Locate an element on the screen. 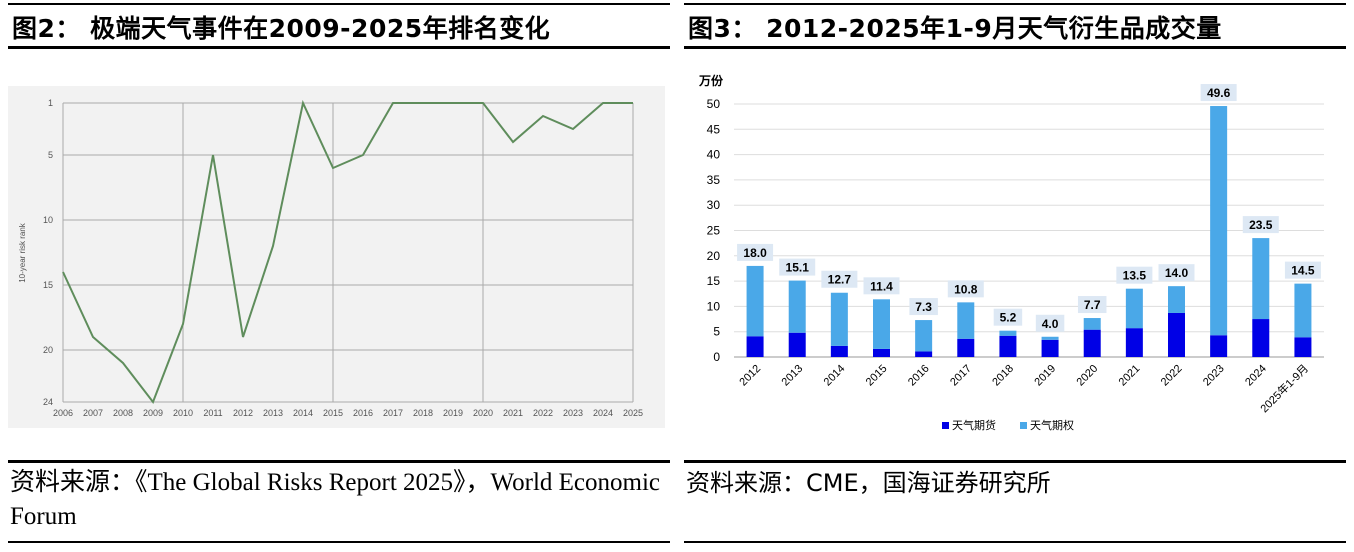 The height and width of the screenshot is (552, 1354). right-figure-title: 图3： 2012-2025年1-9月天气衍生品成交量 is located at coordinates (955, 28).